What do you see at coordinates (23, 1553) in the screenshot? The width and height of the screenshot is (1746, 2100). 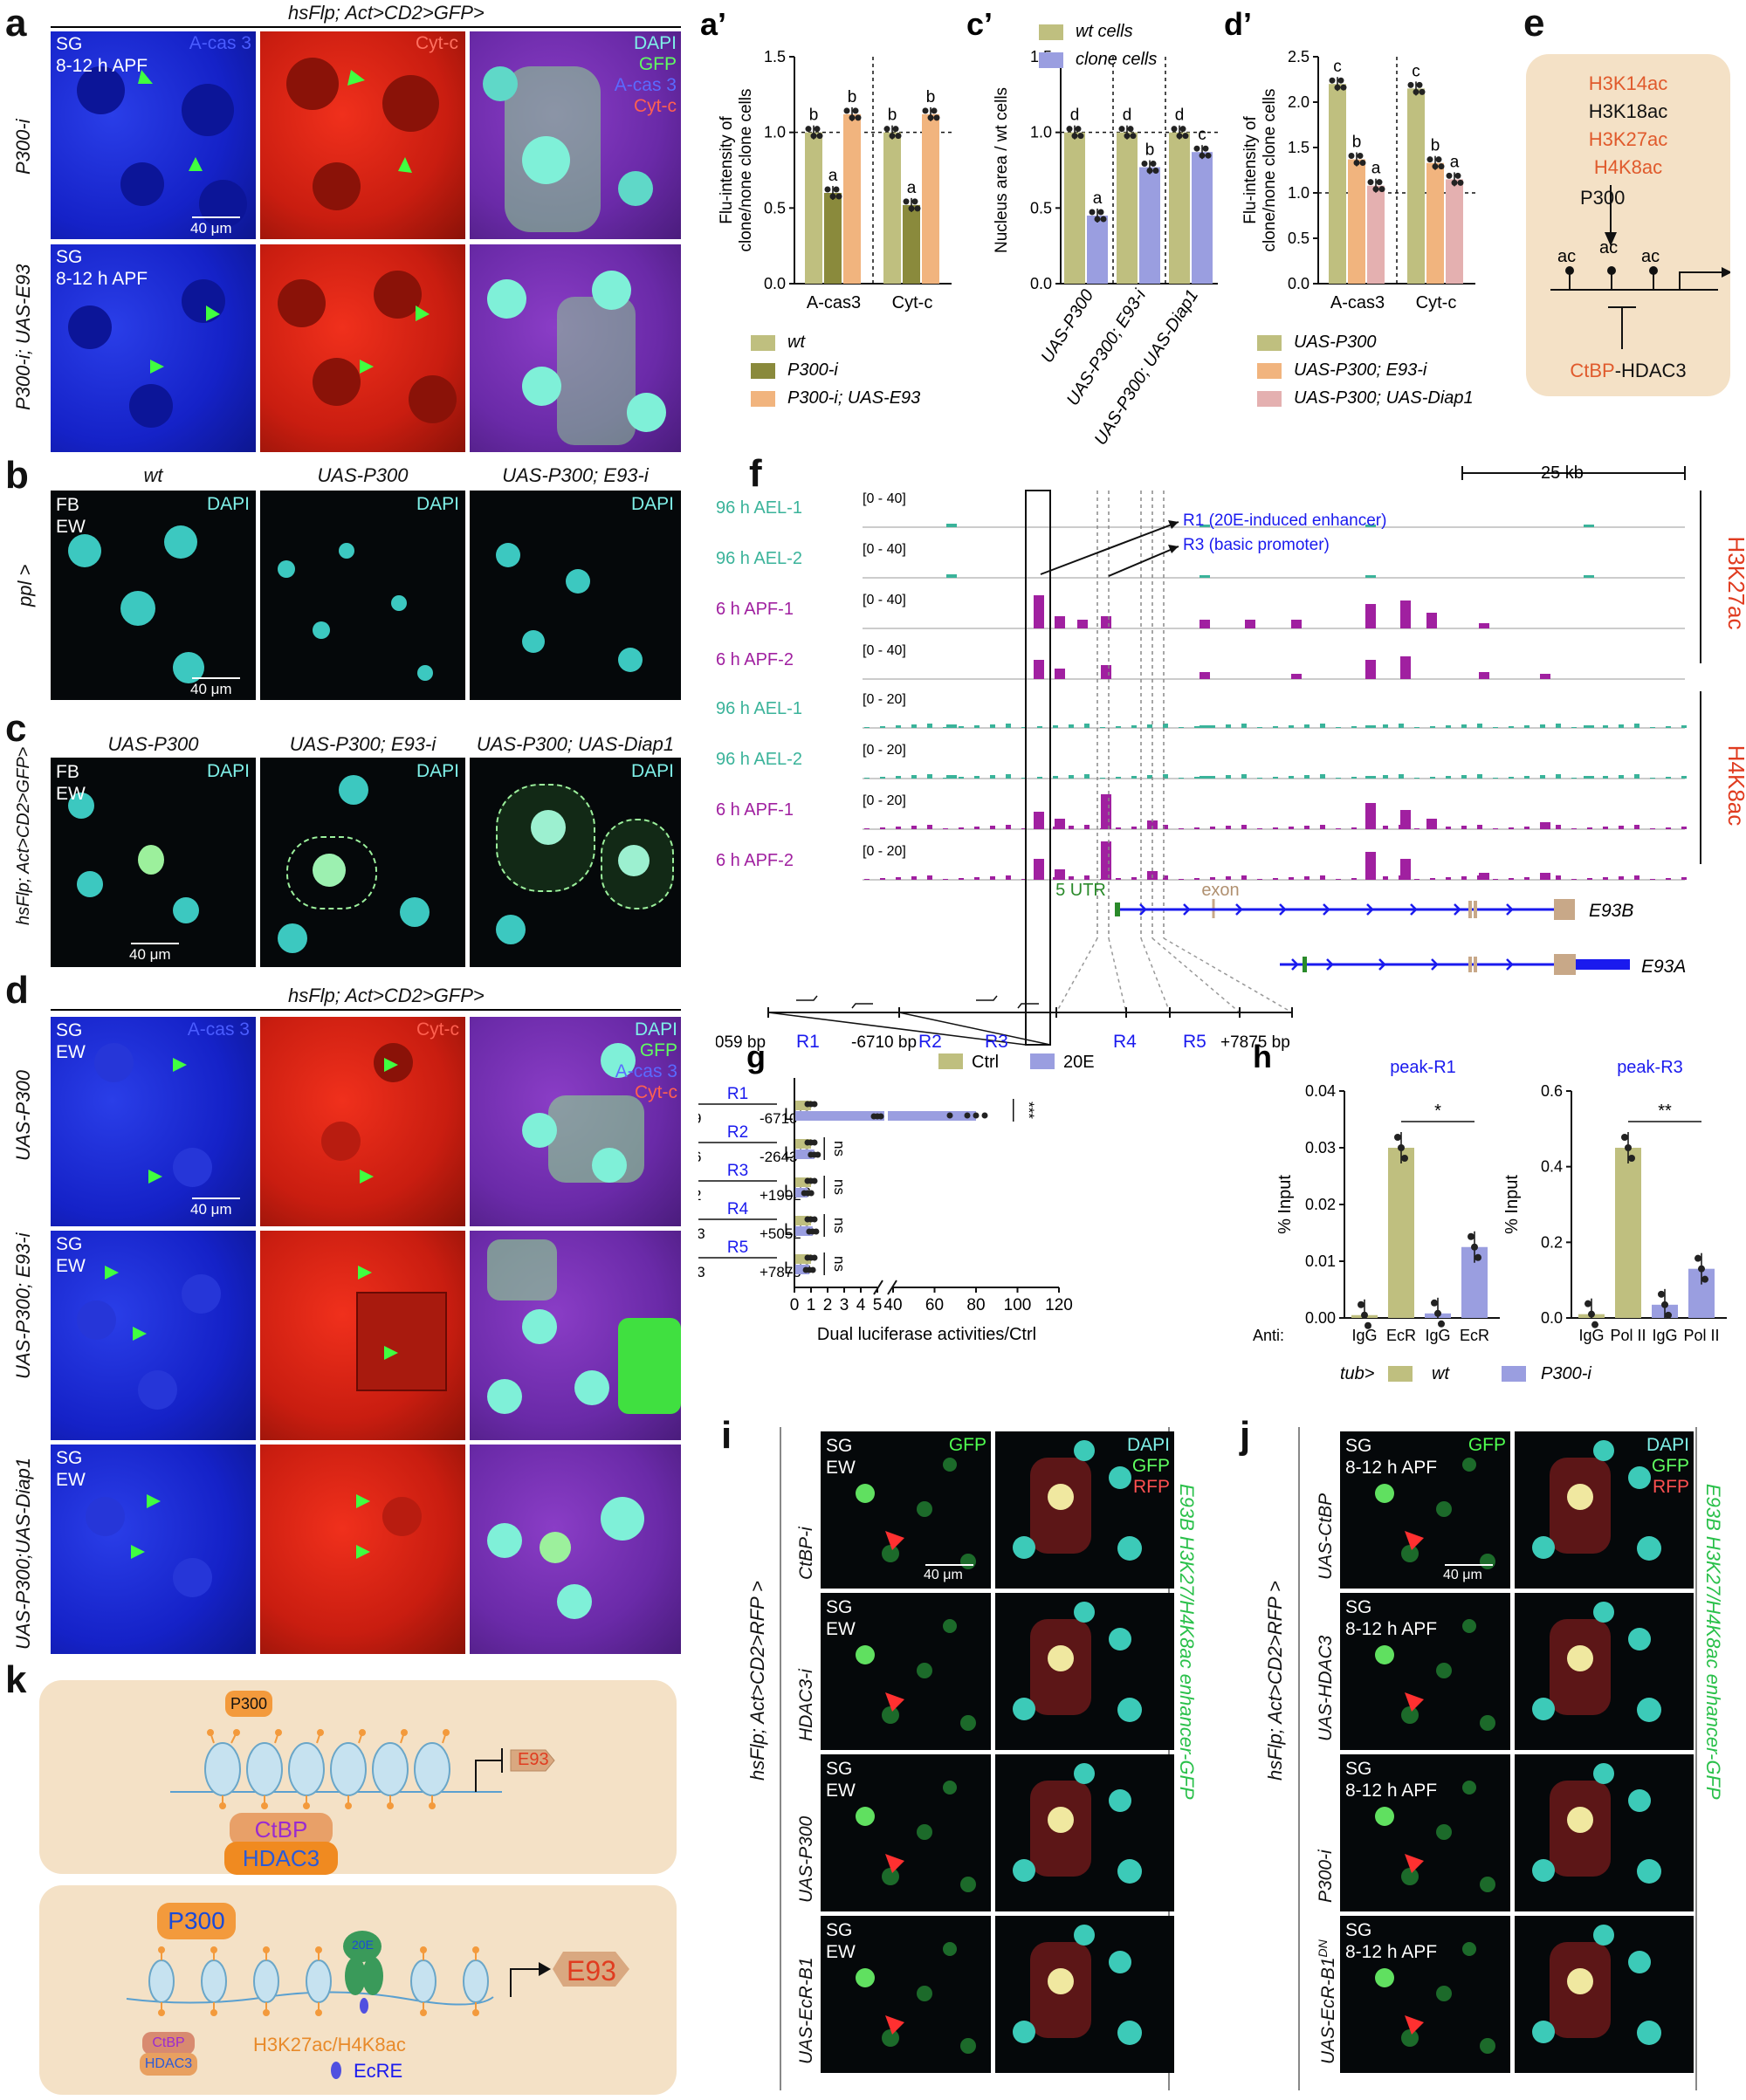 I see `panel-d-row3-label: UAS-P300;UAS-Diap1` at bounding box center [23, 1553].